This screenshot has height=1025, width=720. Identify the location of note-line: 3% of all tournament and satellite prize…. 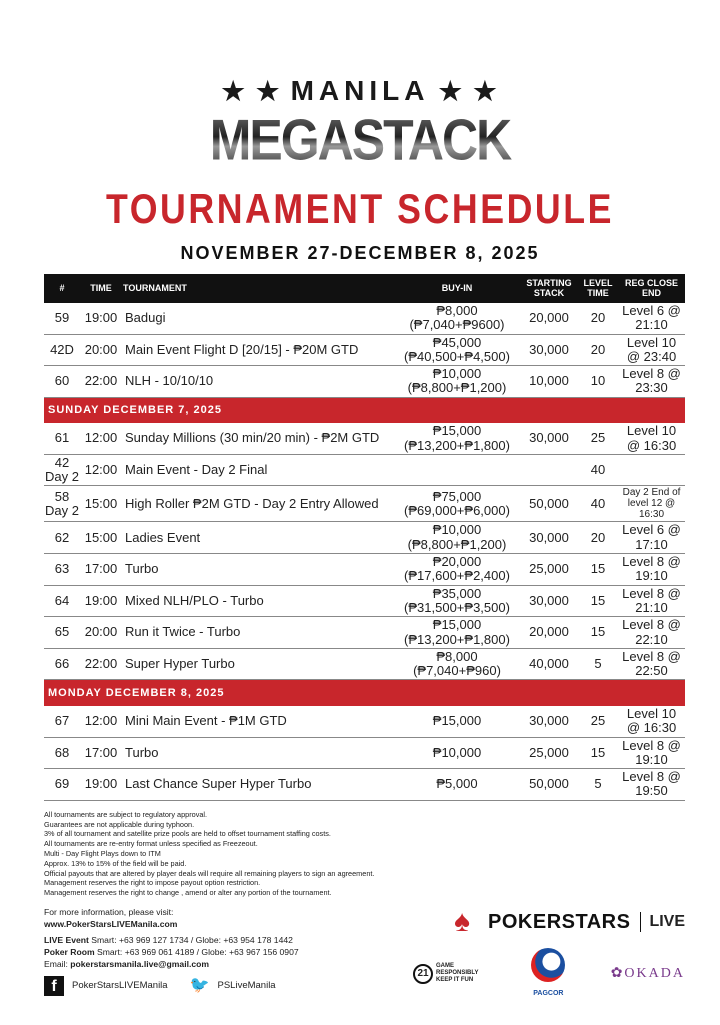
(187, 834).